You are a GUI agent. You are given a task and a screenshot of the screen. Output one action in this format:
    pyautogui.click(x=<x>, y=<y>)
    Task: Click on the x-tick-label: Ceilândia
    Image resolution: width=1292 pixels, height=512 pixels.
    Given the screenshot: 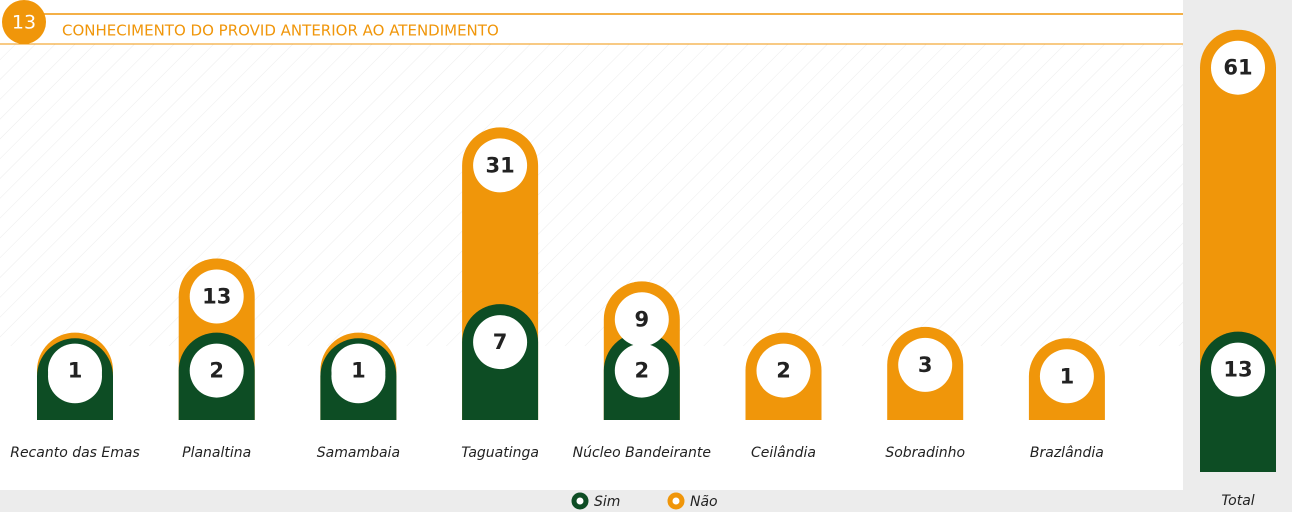 What is the action you would take?
    pyautogui.click(x=783, y=453)
    